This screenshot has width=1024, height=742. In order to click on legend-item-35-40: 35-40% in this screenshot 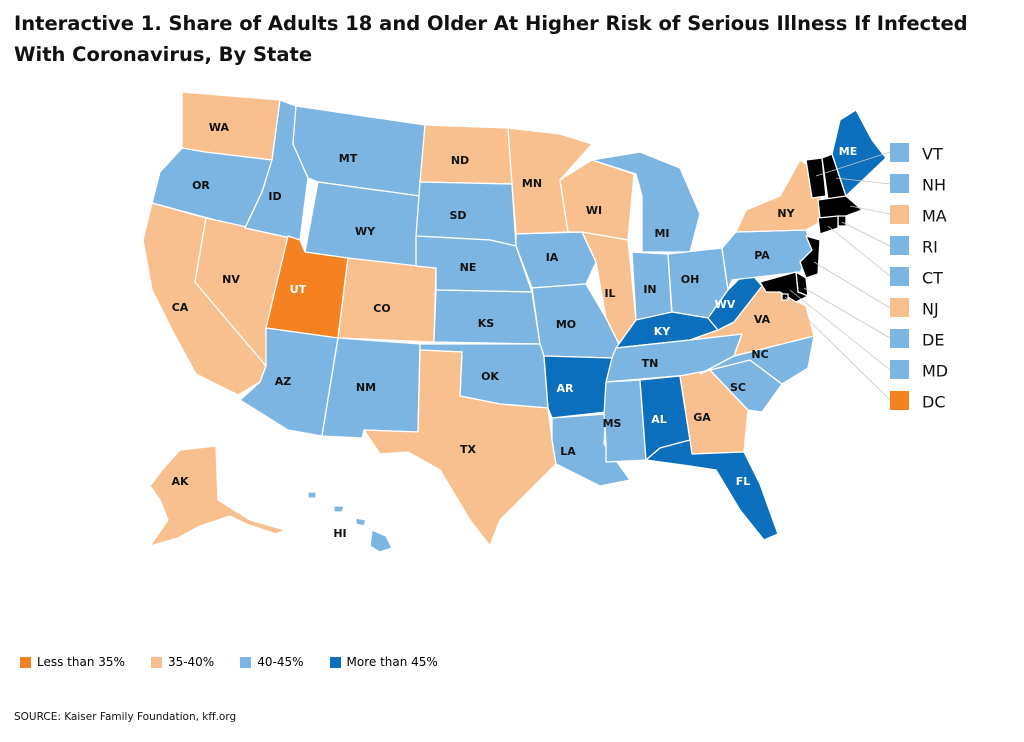, I will do `click(182, 662)`.